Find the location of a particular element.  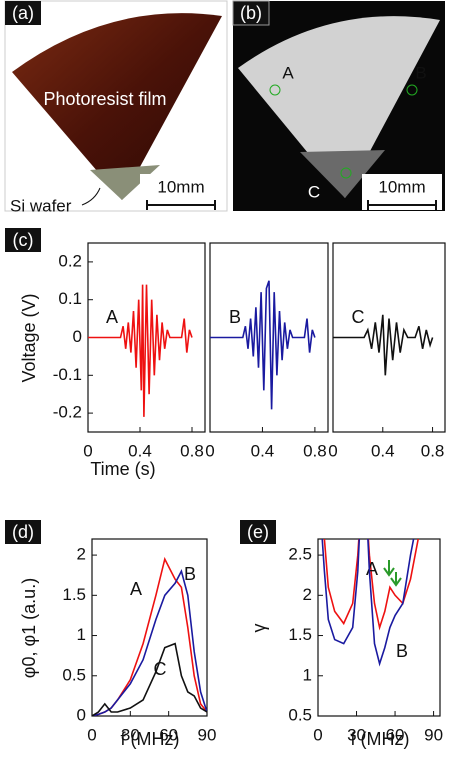

panel: 0 30 60 90 0.5 1 1.5 2 2.5 (e) γ f (MHz) A B is located at coordinates (341, 634).